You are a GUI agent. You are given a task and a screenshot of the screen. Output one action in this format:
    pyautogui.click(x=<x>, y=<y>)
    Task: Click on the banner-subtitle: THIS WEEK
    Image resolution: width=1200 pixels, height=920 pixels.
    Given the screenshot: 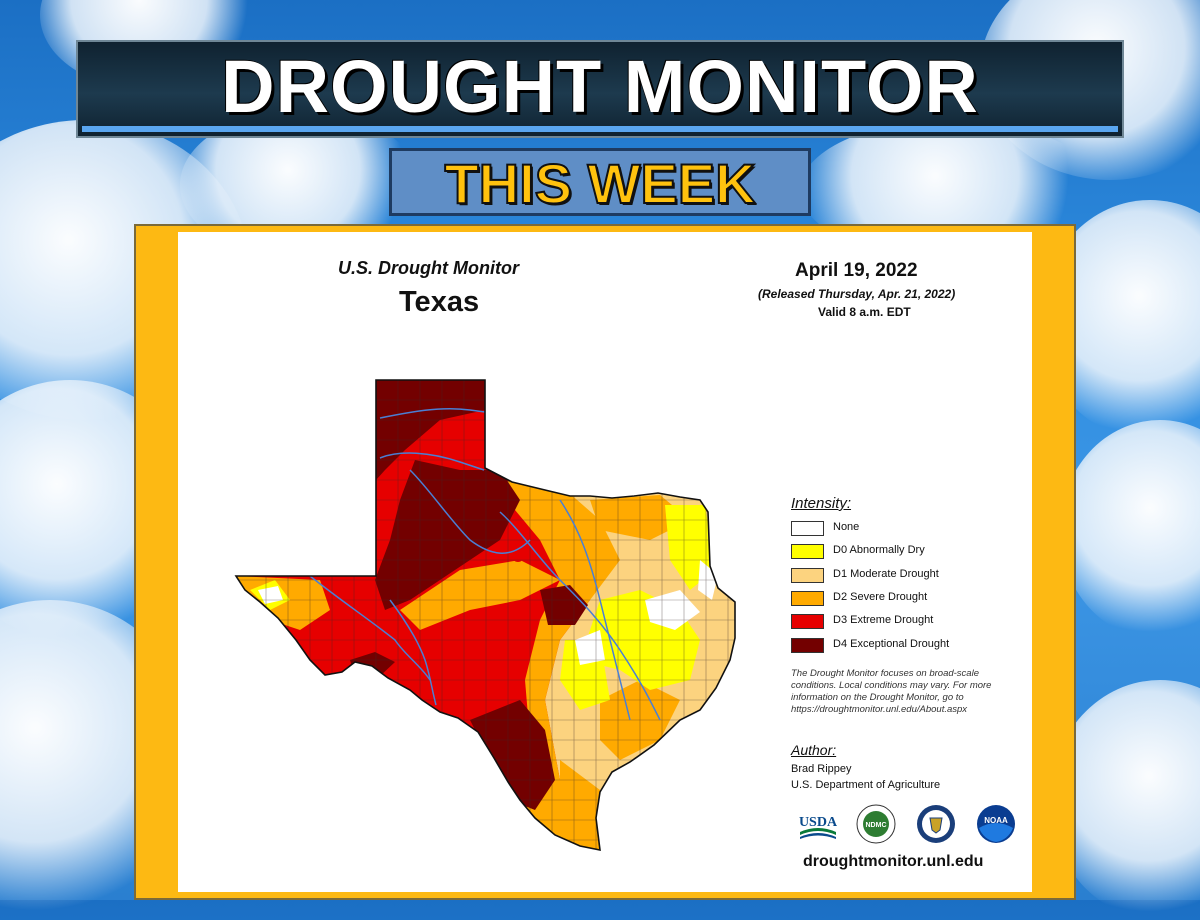 What is the action you would take?
    pyautogui.click(x=599, y=183)
    